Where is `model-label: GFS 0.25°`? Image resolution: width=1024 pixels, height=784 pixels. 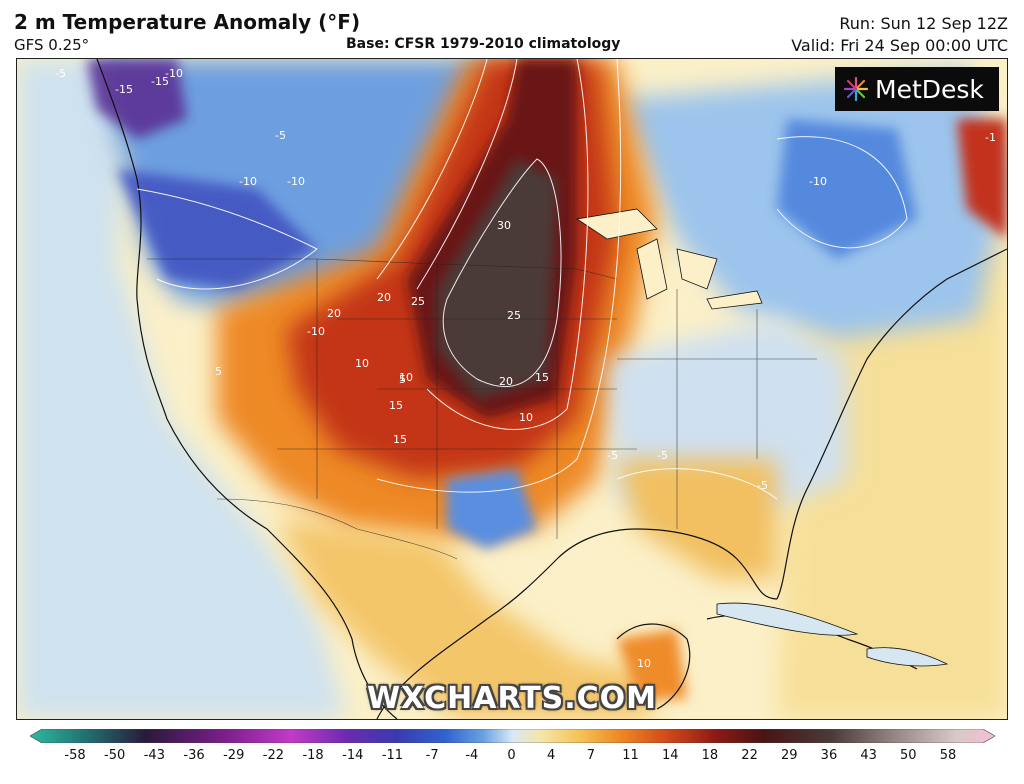 model-label: GFS 0.25° is located at coordinates (52, 45).